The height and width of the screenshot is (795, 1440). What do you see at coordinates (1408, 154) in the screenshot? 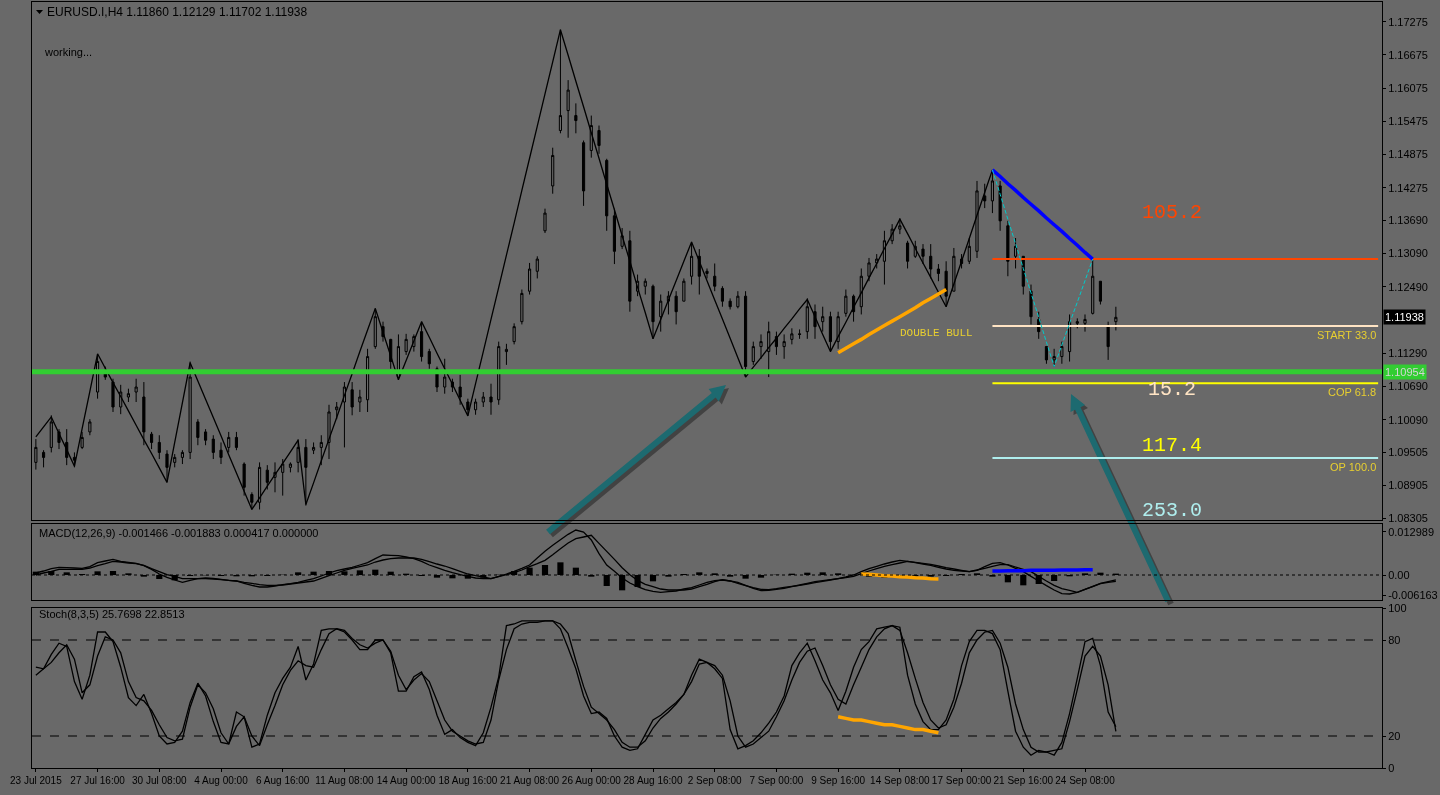
I see `y-tick-label: 1.14875` at bounding box center [1408, 154].